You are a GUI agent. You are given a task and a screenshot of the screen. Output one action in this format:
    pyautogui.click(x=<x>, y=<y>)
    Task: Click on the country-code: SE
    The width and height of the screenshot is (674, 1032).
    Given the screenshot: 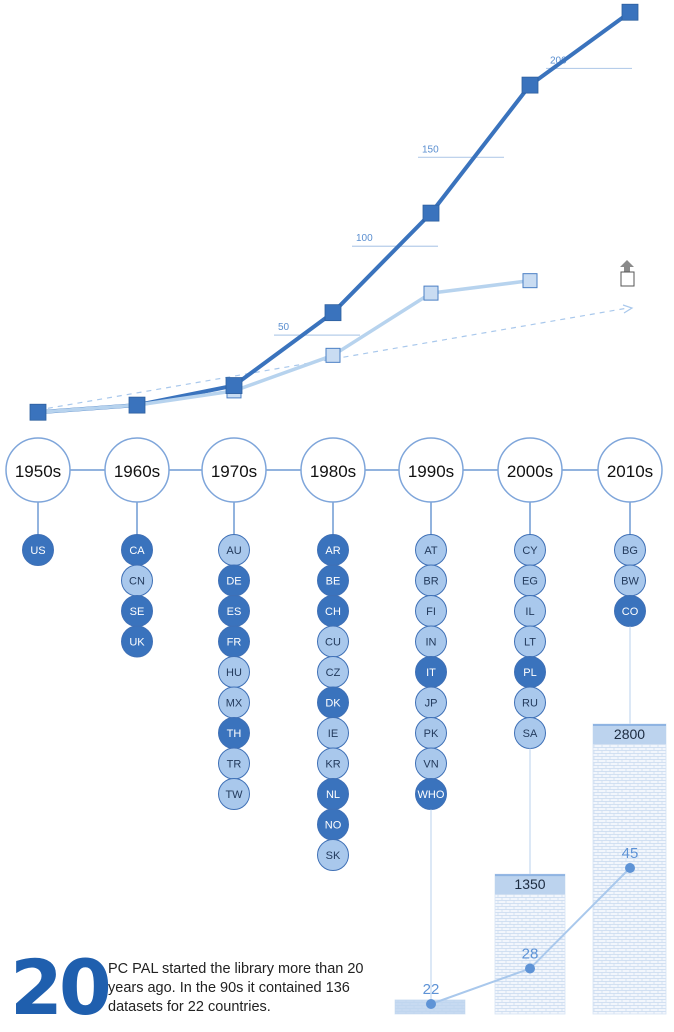 What is the action you would take?
    pyautogui.click(x=137, y=612)
    